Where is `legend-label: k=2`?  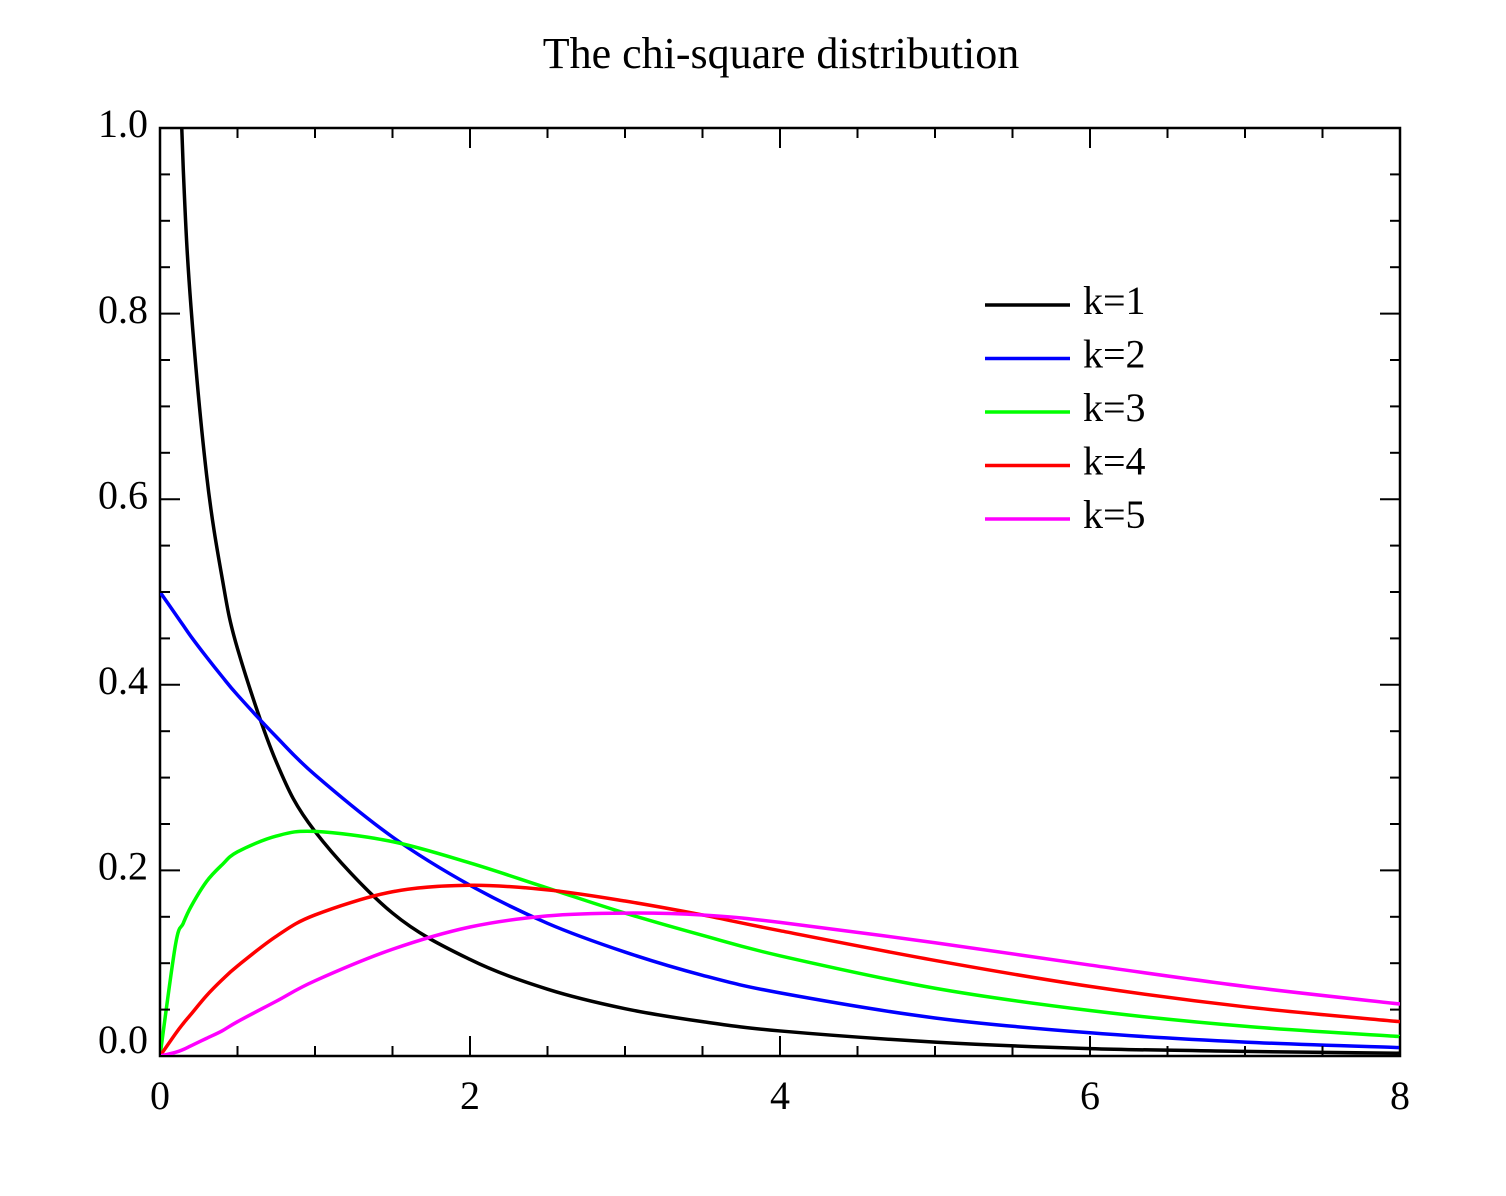
legend-label: k=2 is located at coordinates (1114, 354).